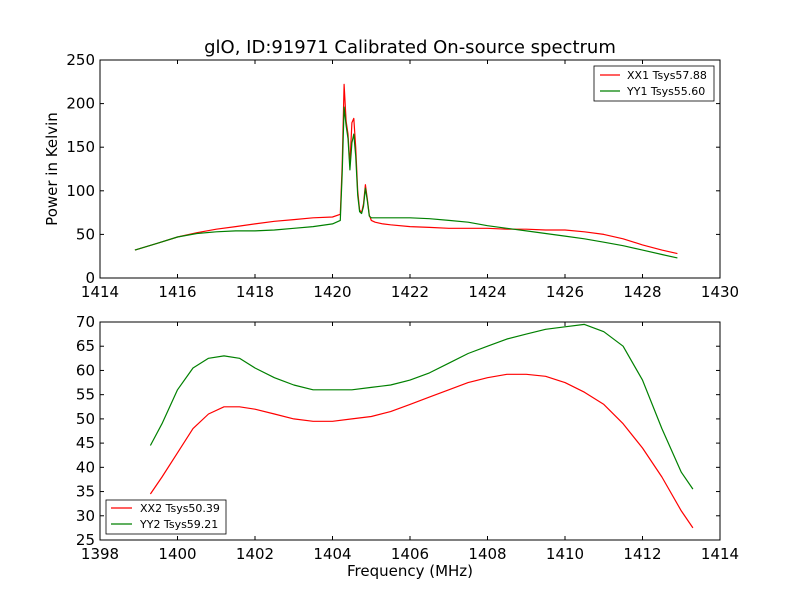 This screenshot has width=800, height=600. I want to click on bottom-x-tick-label: 1412, so click(642, 554).